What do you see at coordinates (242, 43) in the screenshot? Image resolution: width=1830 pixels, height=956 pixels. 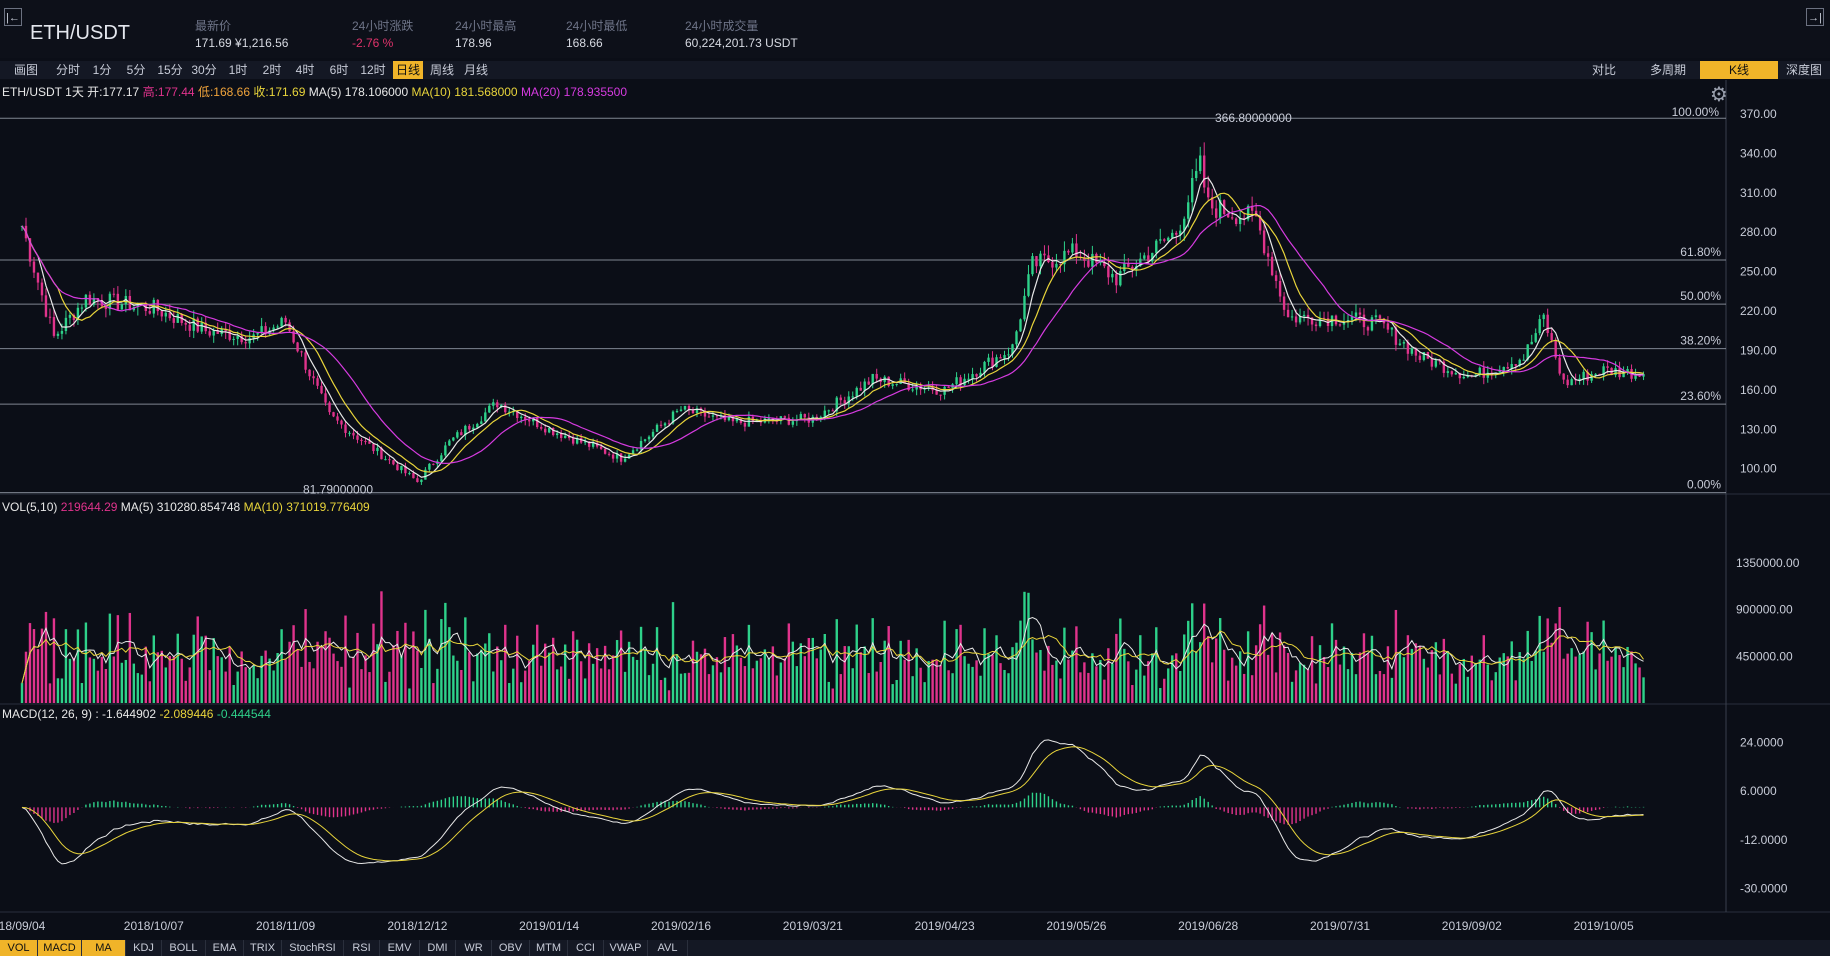 I see `stat-value-last-price: 171.69 ¥1,216.56` at bounding box center [242, 43].